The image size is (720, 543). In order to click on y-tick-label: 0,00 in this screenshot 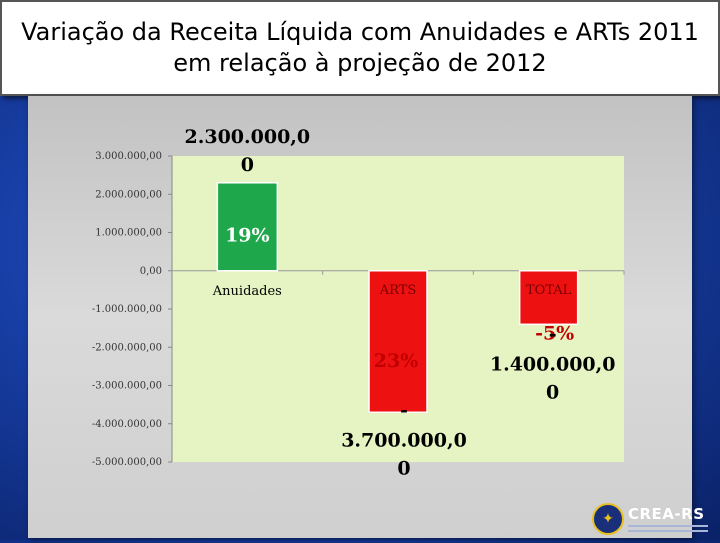, I will do `click(151, 271)`.